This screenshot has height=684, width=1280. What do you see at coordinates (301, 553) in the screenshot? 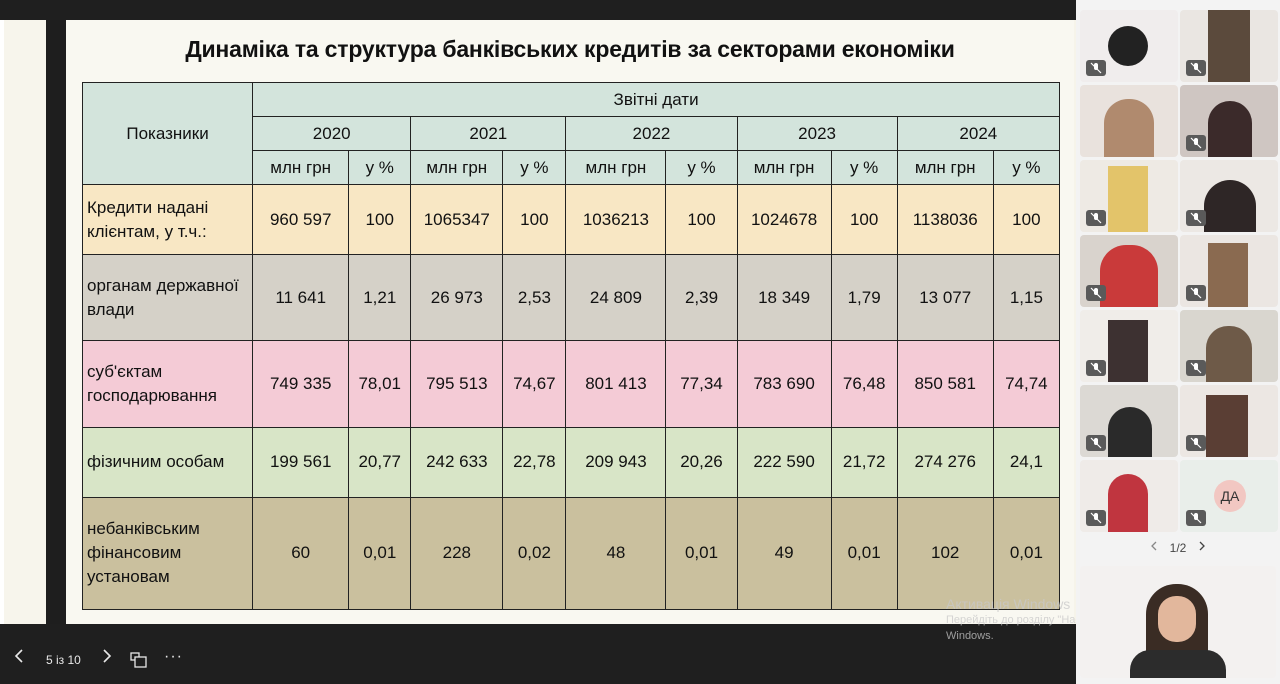
I see `table-cell: 60` at bounding box center [301, 553].